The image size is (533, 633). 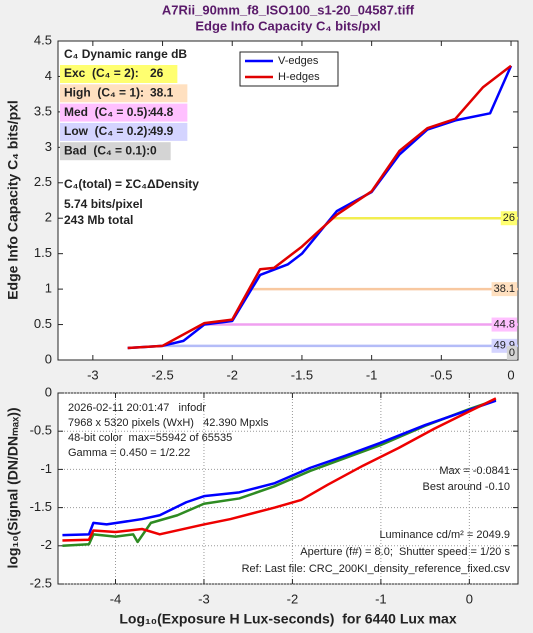 I want to click on y-tick-label: 2.5, so click(x=43, y=181).